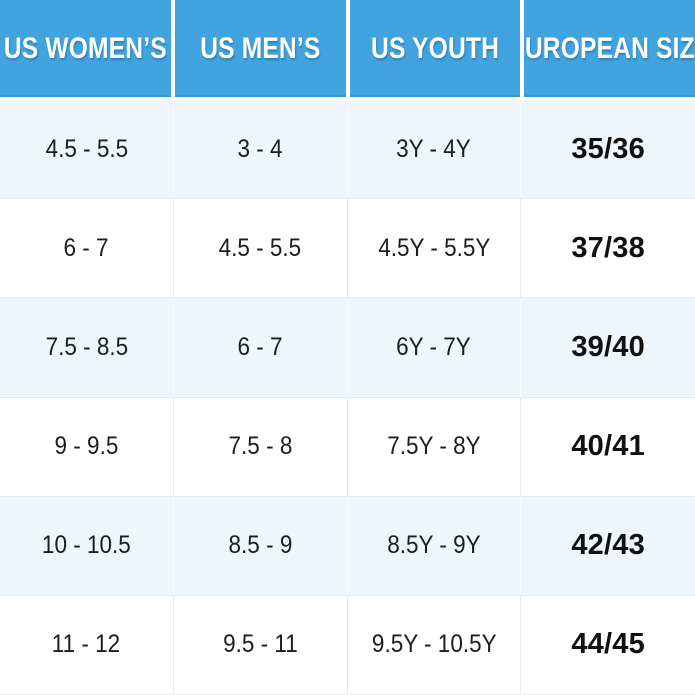  I want to click on header-cell-us-youth: US YOUTH, so click(435, 48).